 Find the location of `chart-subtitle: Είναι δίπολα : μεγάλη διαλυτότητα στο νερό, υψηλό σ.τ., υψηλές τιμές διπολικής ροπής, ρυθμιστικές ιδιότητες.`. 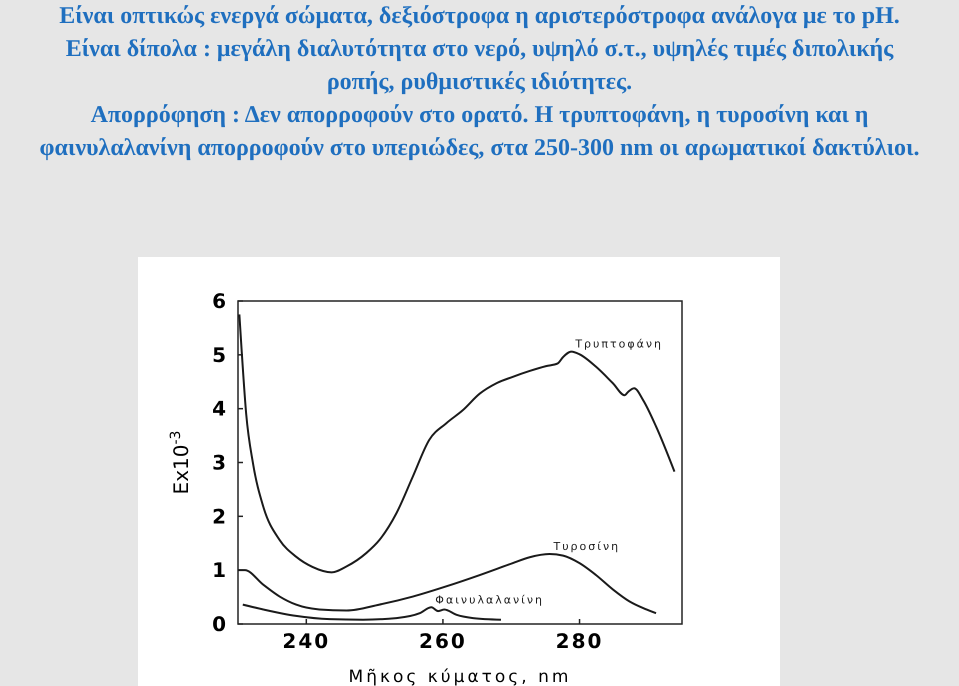

chart-subtitle: Είναι δίπολα : μεγάλη διαλυτότητα στο νερό, υψηλό σ.τ., υψηλές τιμές διπολικής ροπής, ρυθμιστικές ιδιότητες. is located at coordinates (479, 66).